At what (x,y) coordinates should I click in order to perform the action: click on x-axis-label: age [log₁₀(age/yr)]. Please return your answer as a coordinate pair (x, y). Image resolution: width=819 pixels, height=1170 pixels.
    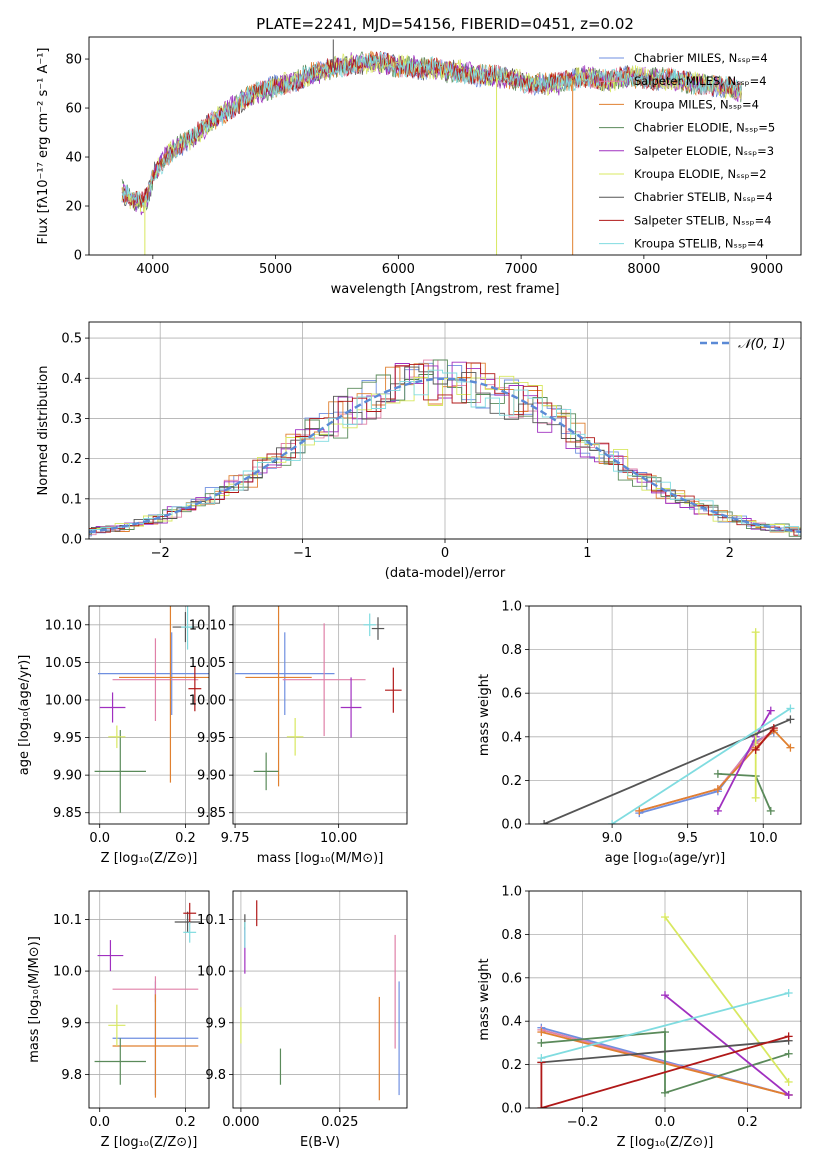
    Looking at the image, I should click on (665, 858).